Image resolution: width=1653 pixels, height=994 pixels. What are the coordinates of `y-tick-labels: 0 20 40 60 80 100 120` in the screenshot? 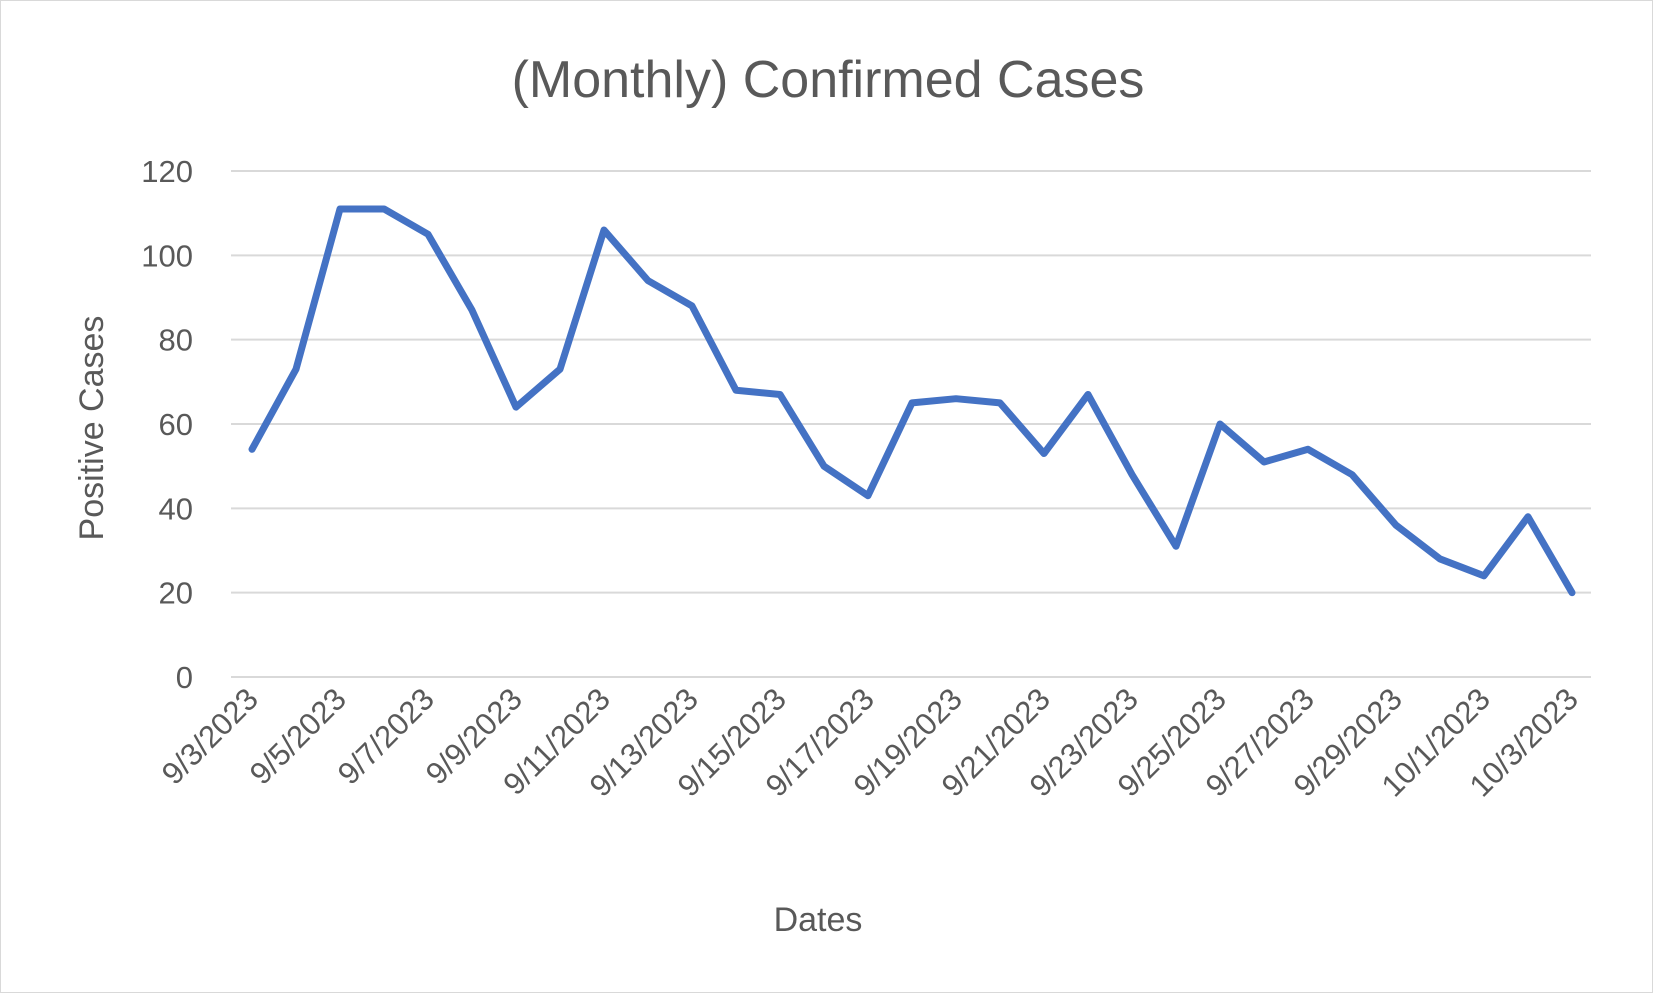 It's located at (167, 424).